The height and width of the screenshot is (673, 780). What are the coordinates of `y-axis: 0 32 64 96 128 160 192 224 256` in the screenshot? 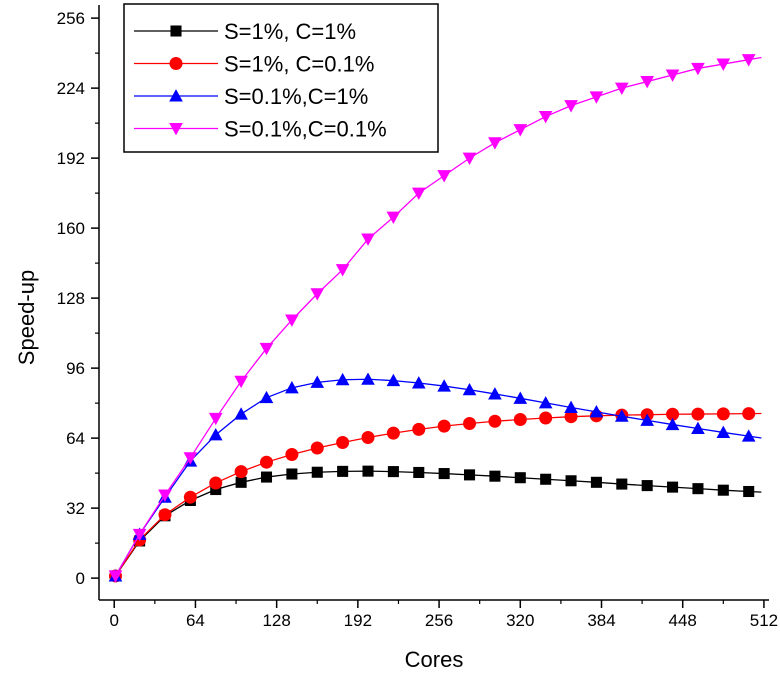 It's located at (78, 302).